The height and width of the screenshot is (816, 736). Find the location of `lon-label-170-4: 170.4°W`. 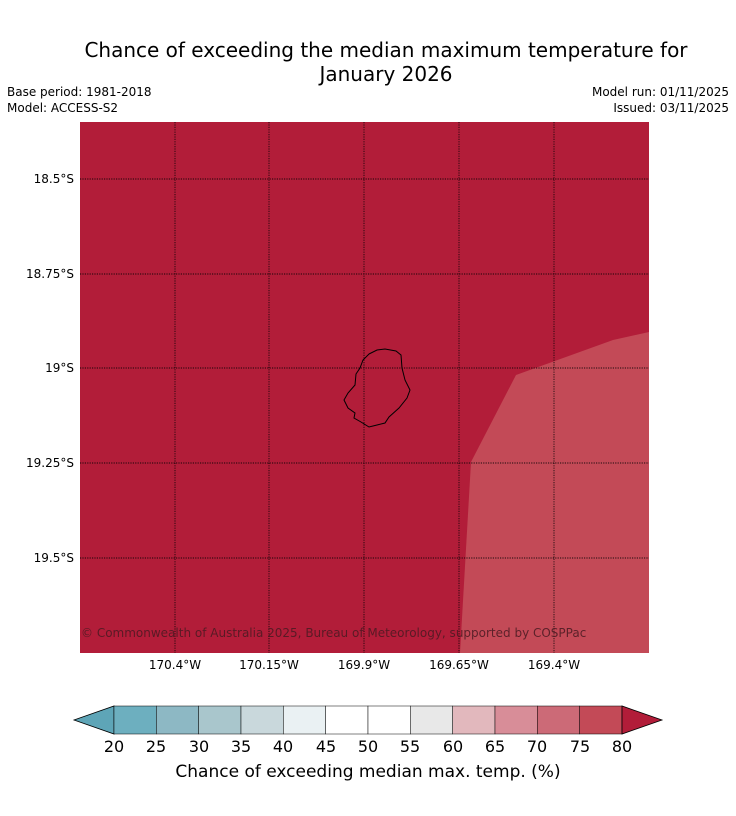

lon-label-170-4: 170.4°W is located at coordinates (175, 665).